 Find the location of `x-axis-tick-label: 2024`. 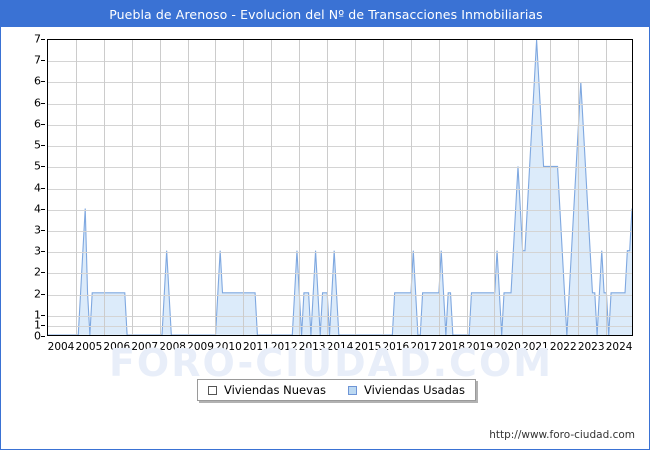

x-axis-tick-label: 2024 is located at coordinates (619, 347).